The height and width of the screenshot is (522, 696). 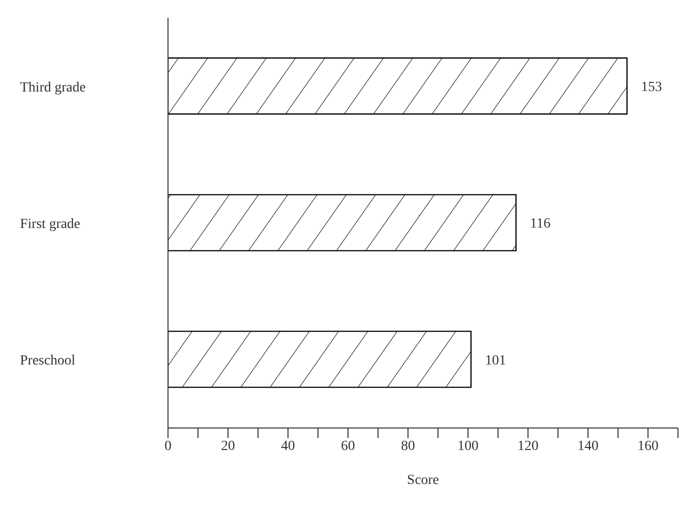 I want to click on x-tick-label: 20, so click(x=228, y=446).